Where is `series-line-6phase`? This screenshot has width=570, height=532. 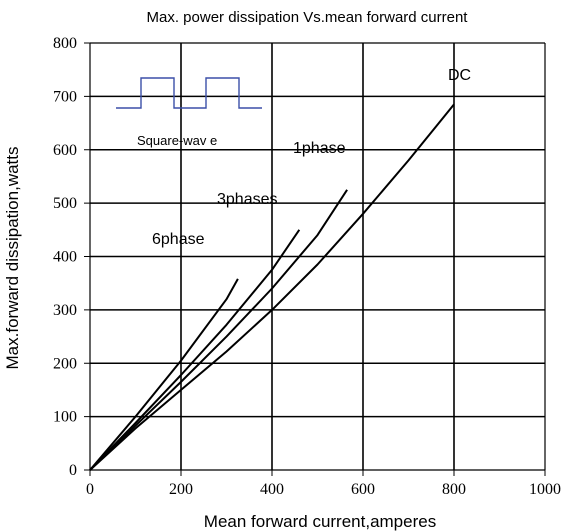
series-line-6phase is located at coordinates (164, 374).